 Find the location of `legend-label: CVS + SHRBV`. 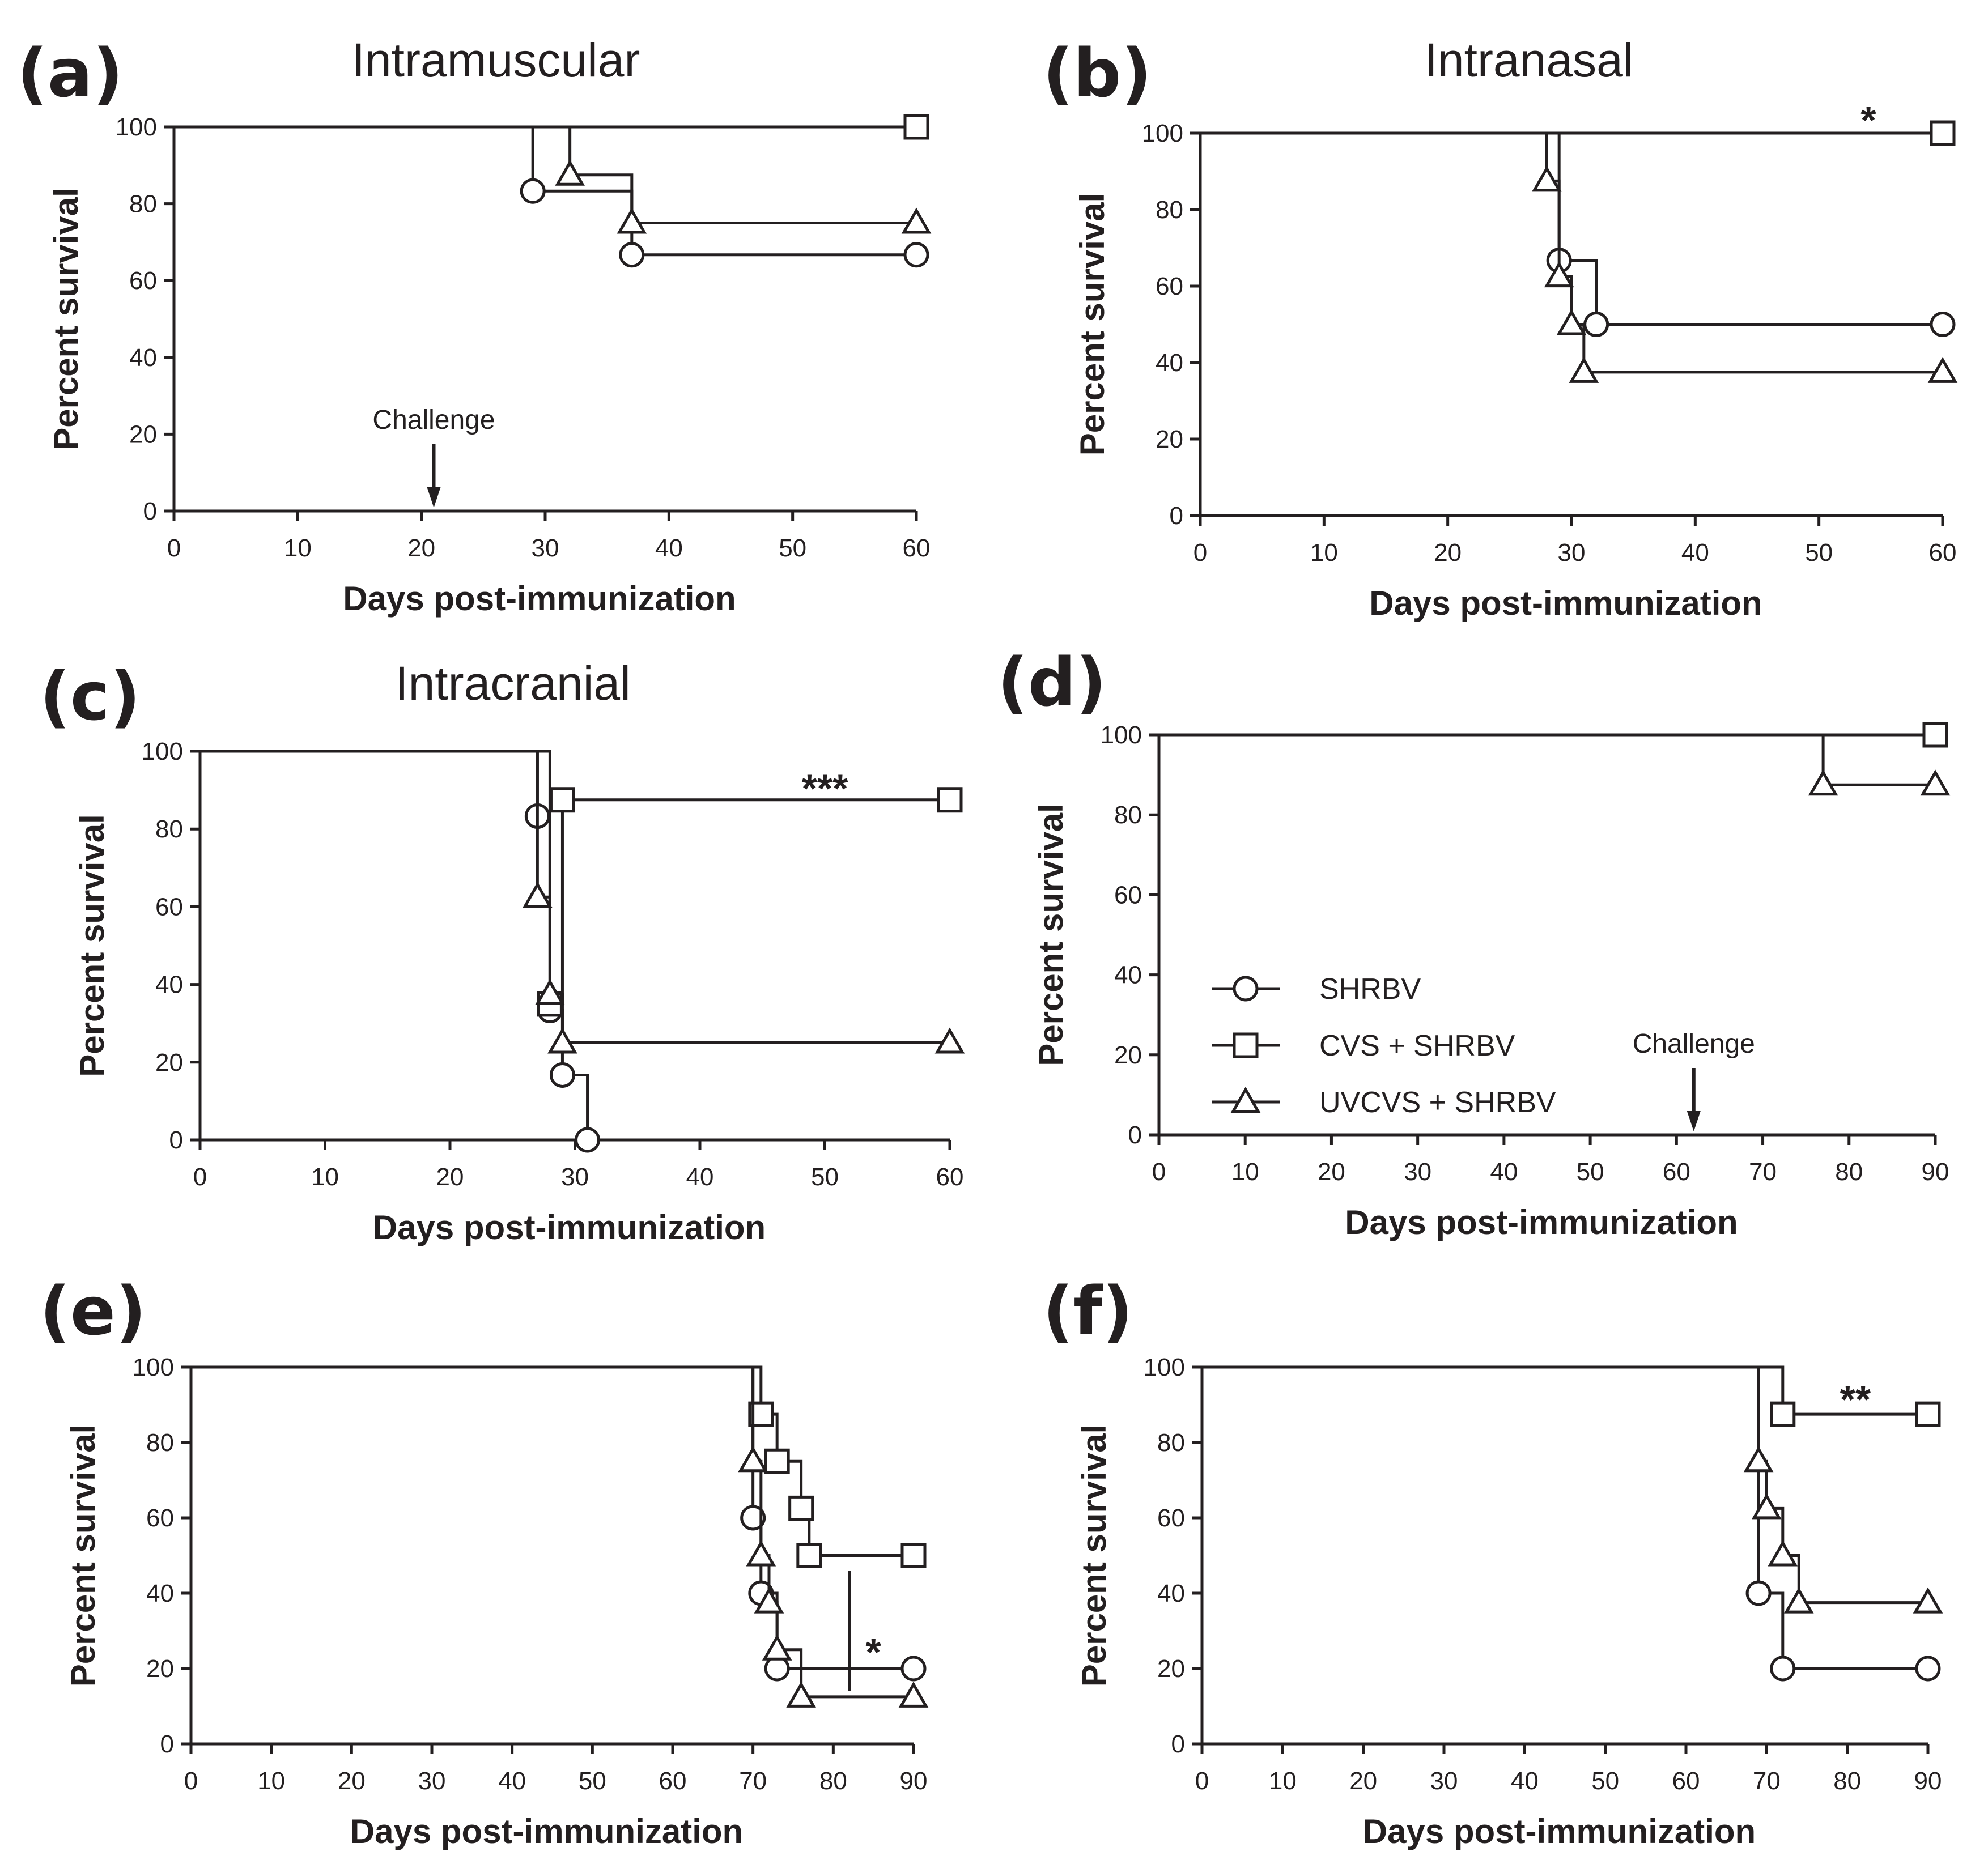

legend-label: CVS + SHRBV is located at coordinates (1417, 1045).